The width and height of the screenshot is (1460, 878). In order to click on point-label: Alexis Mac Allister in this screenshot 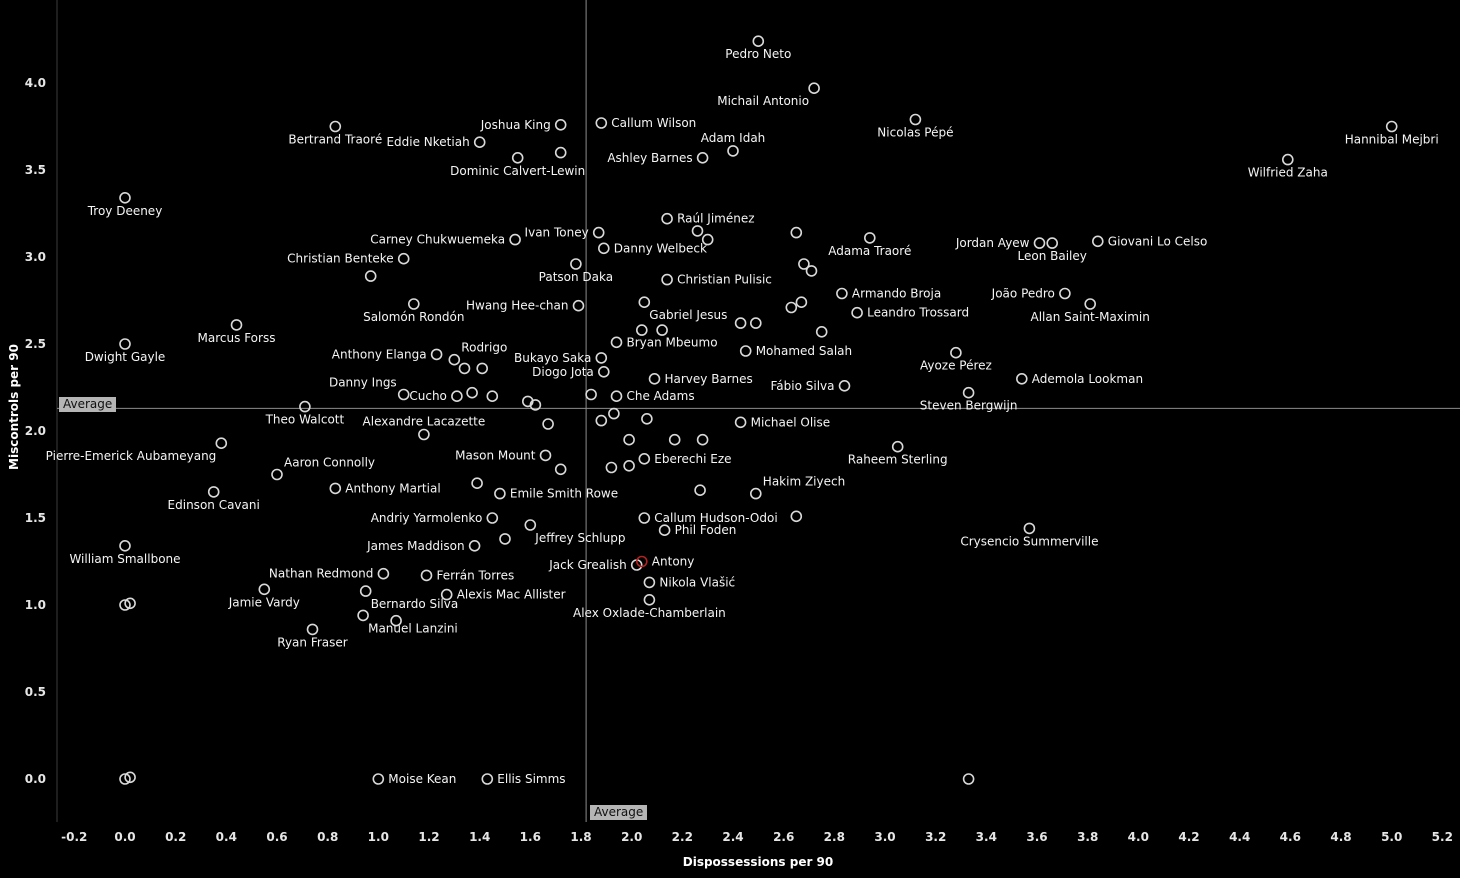, I will do `click(511, 595)`.